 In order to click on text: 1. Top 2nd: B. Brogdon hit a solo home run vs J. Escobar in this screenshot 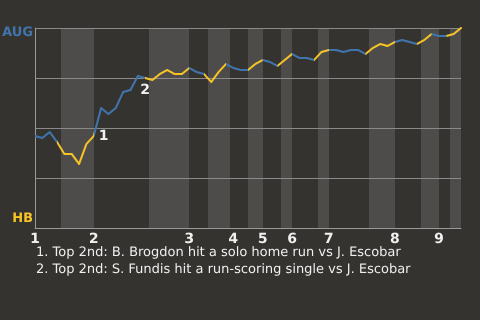, I will do `click(219, 252)`.